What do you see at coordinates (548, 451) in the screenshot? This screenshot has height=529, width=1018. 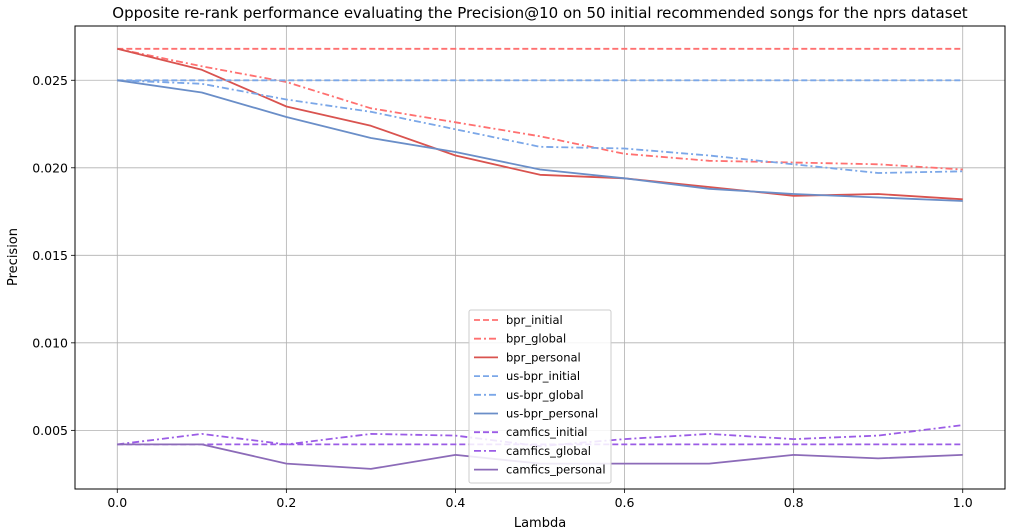 I see `legend-label-camfics_global: camfics_global` at bounding box center [548, 451].